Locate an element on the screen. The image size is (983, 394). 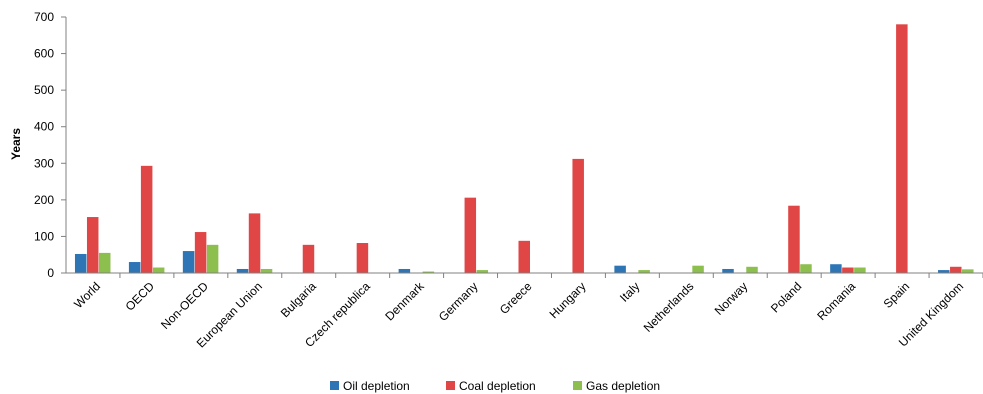
y-tick-label: 200 is located at coordinates (44, 200).